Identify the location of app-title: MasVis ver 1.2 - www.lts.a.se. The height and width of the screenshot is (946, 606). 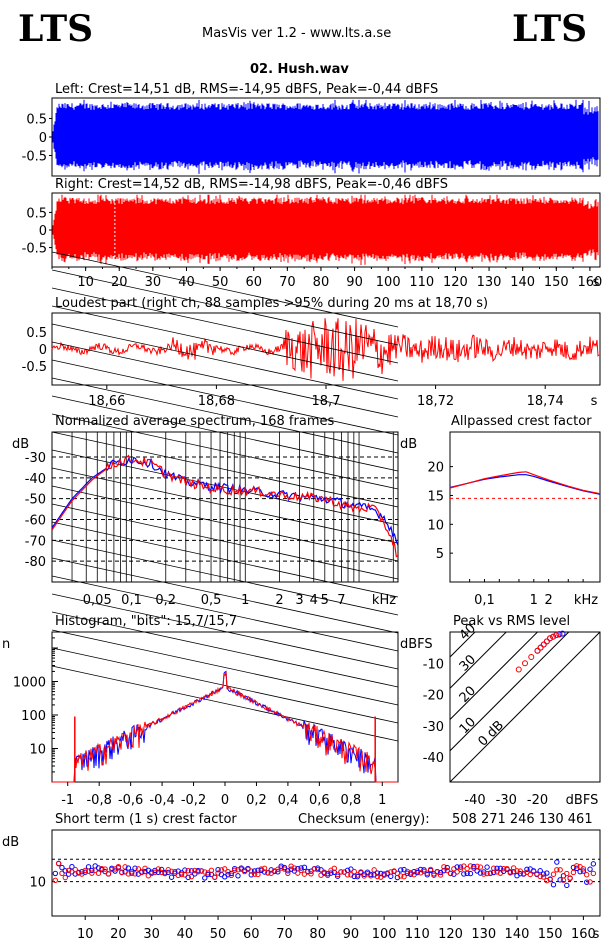
(297, 33).